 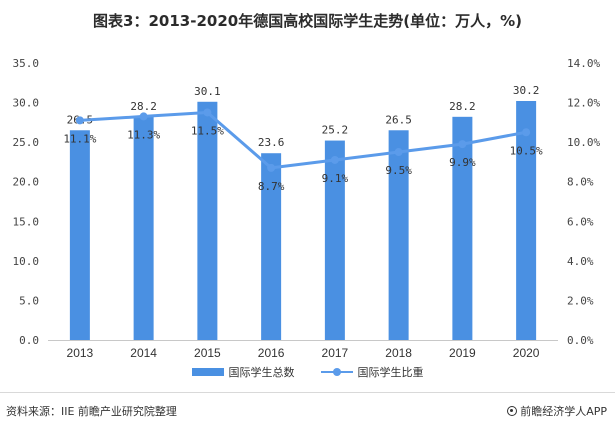 What do you see at coordinates (307, 21) in the screenshot?
I see `chart-title: 图表3：2013-2020年德国高校国际学生走势(单位：万人，%)` at bounding box center [307, 21].